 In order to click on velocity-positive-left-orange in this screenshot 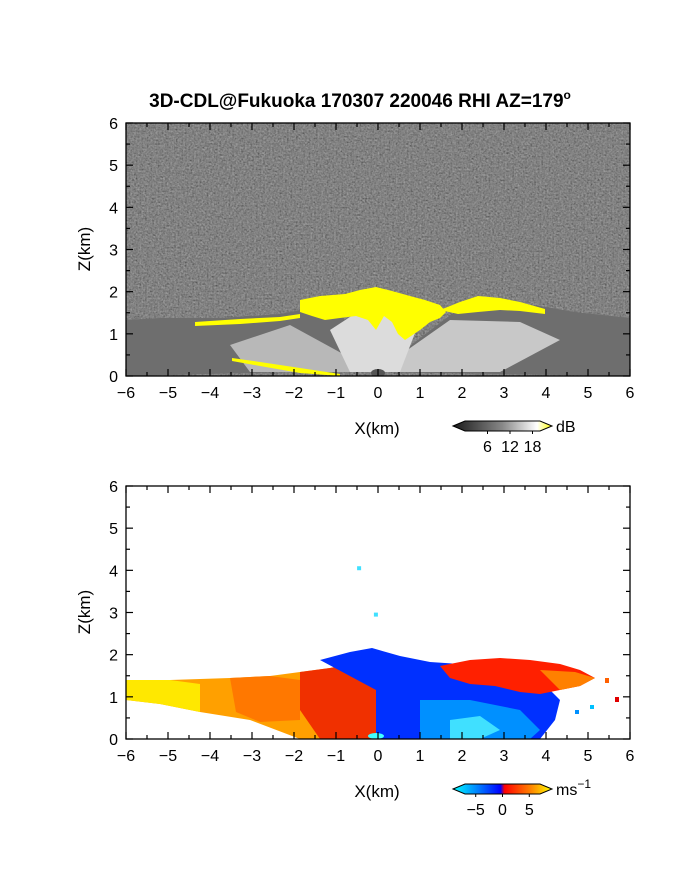, I will do `click(265, 699)`.